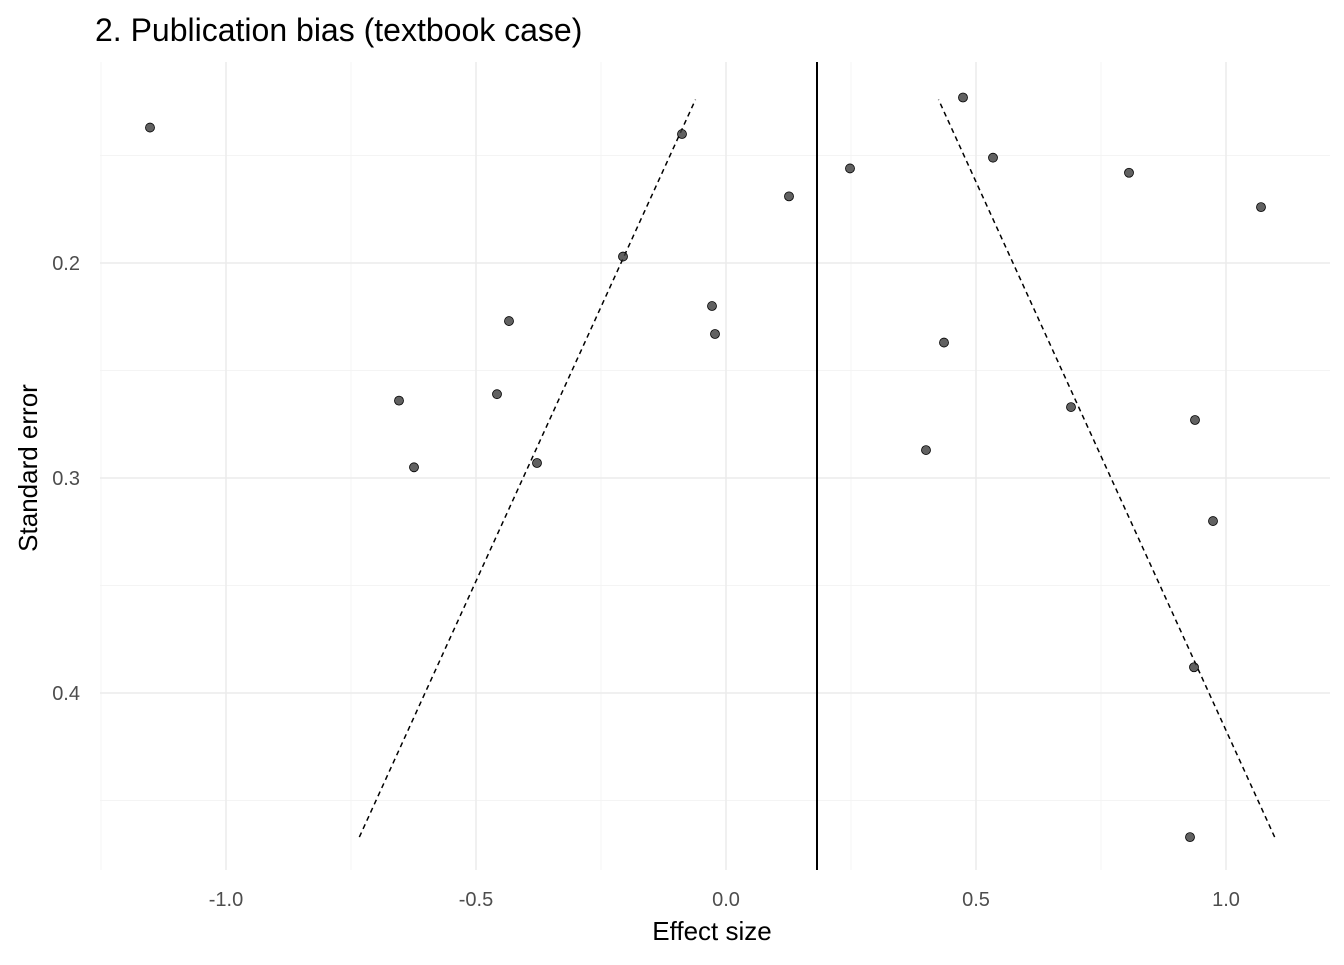 This screenshot has height=965, width=1344. Describe the element at coordinates (976, 900) in the screenshot. I see `x-tick-label: 0.5` at that location.